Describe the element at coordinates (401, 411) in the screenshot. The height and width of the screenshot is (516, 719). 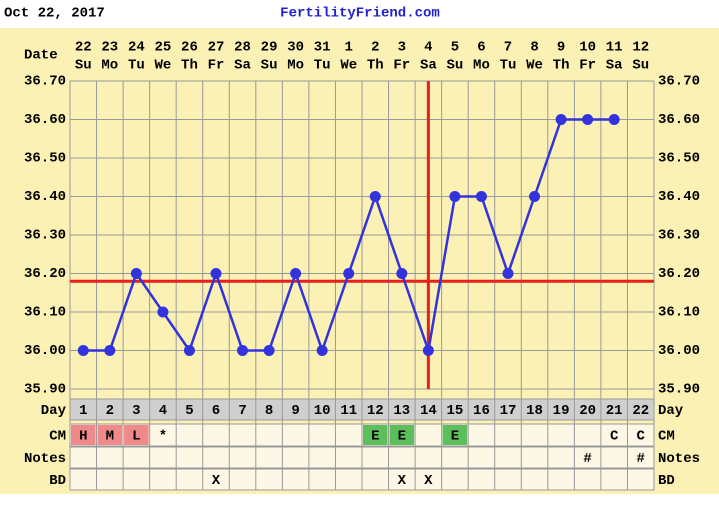
I see `day-cell-text: 13` at that location.